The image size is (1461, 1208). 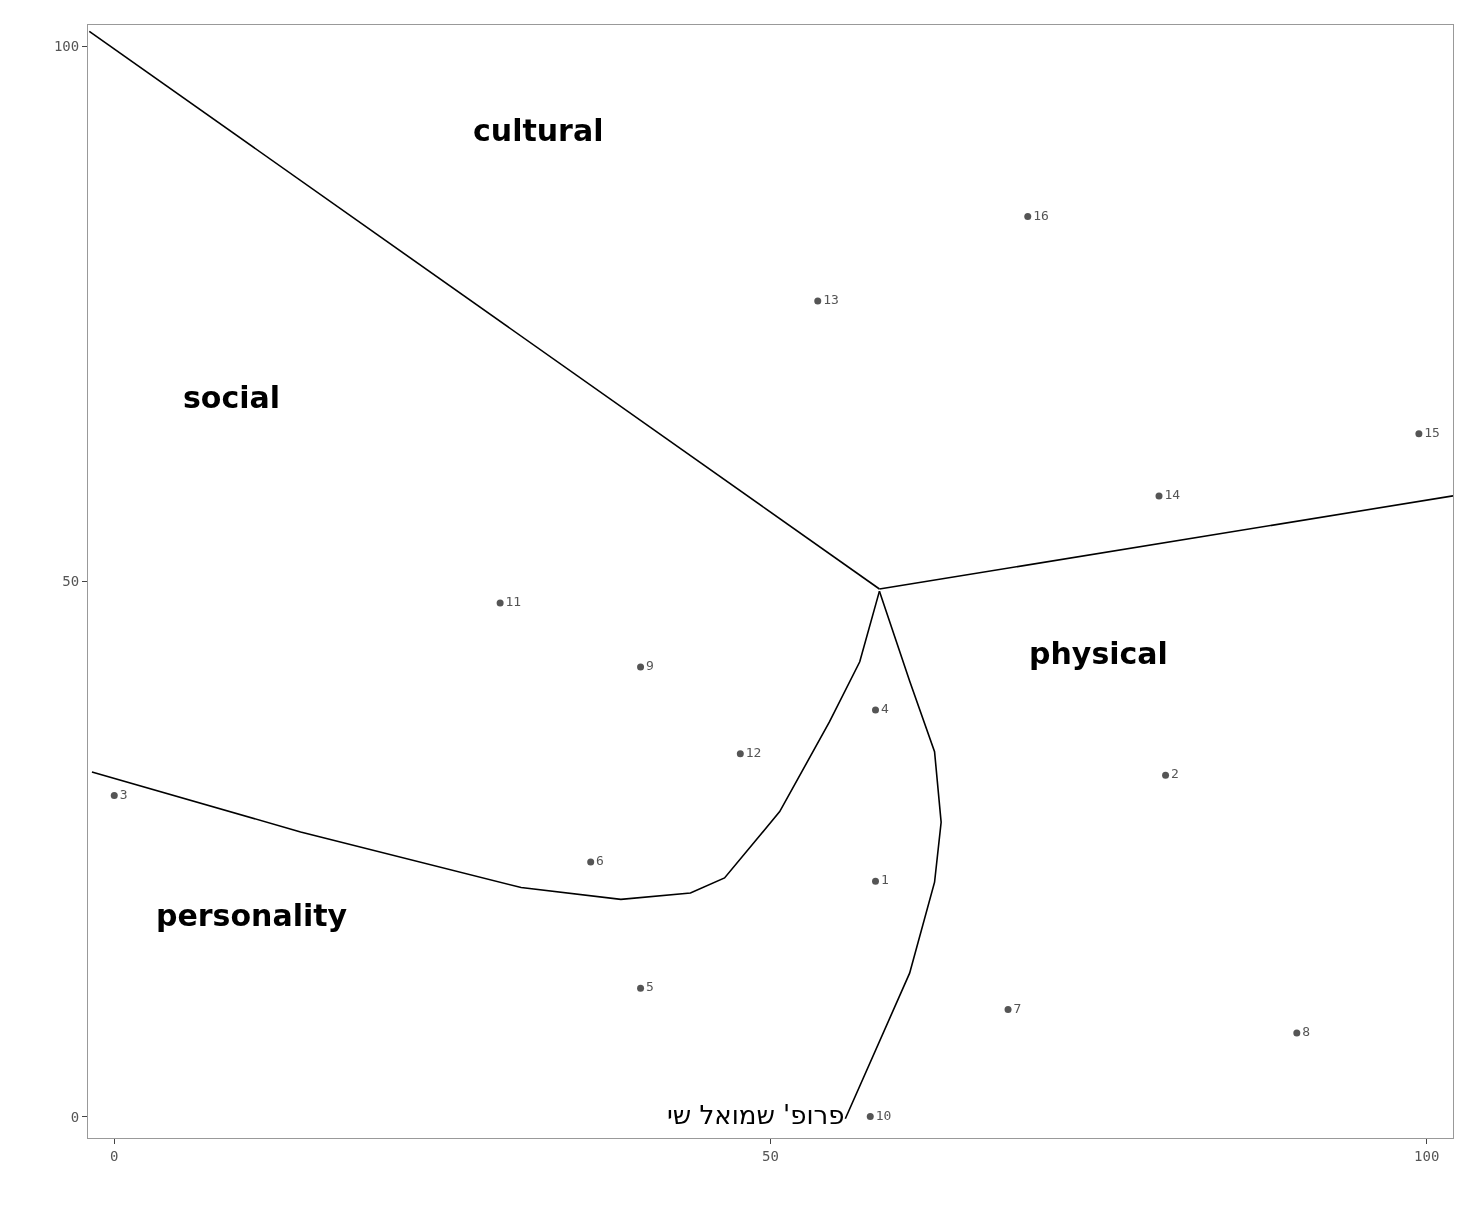 I want to click on series-label: 13, so click(x=831, y=300).